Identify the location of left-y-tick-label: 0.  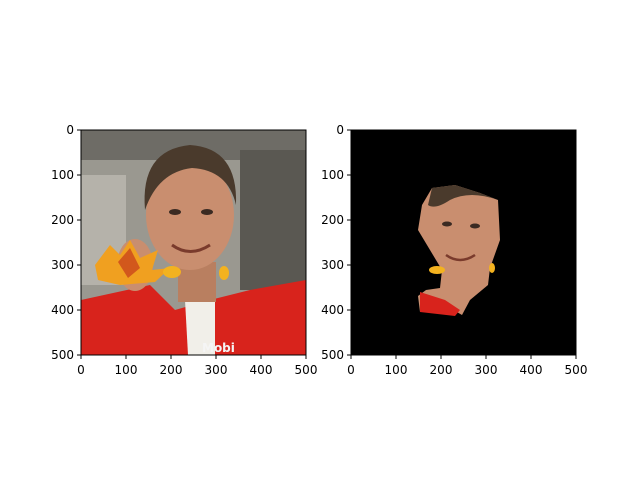
(70, 130).